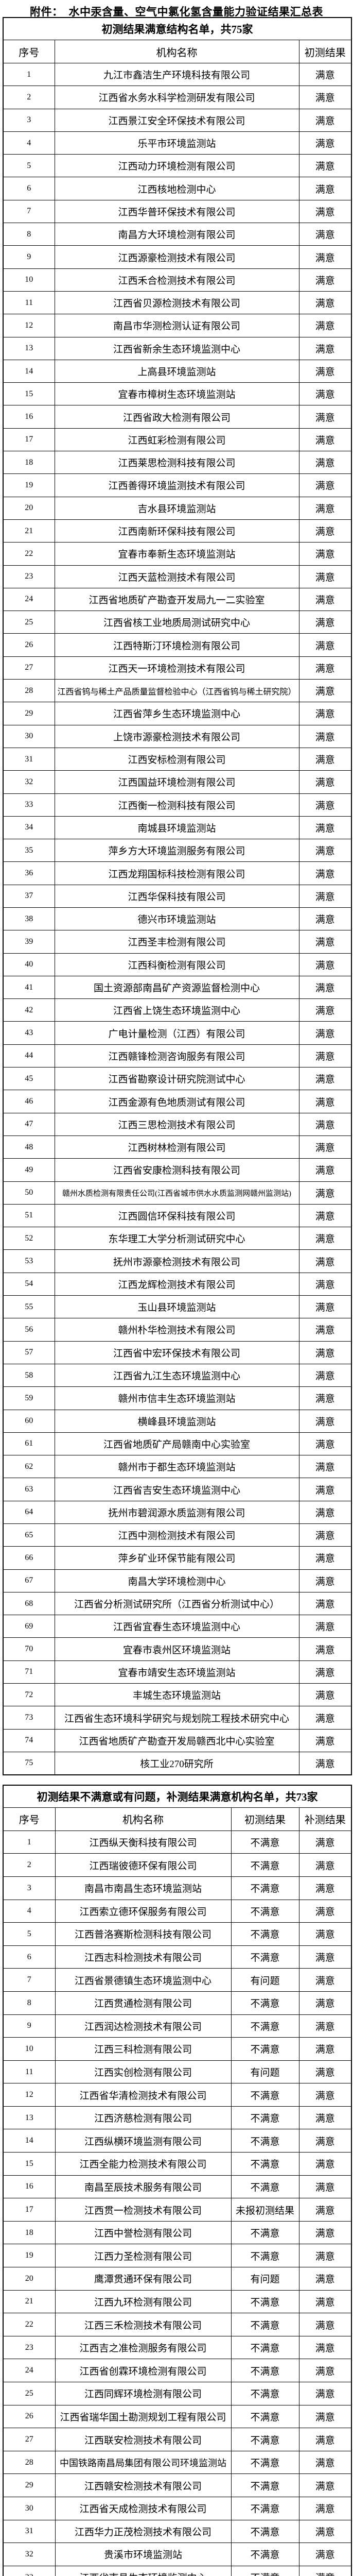 This screenshot has width=353, height=2576. What do you see at coordinates (178, 2141) in the screenshot?
I see `table-row: 14 江西纵横环境监测有限公司 不满意 满意` at bounding box center [178, 2141].